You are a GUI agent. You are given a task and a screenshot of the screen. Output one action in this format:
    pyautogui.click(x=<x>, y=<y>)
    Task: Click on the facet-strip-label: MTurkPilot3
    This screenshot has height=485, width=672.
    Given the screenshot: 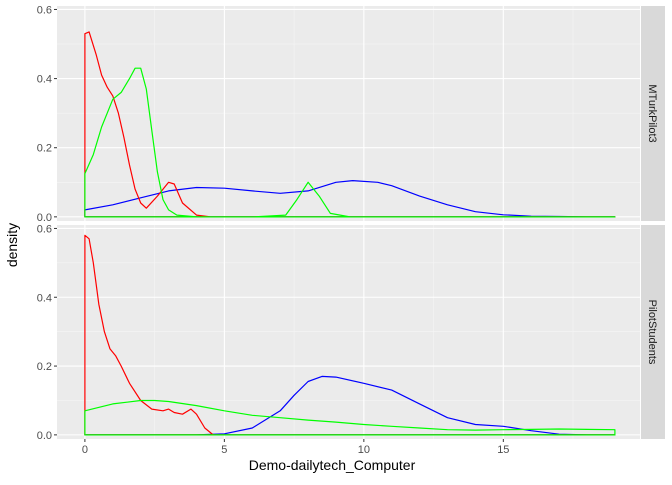 What is the action you would take?
    pyautogui.click(x=652, y=113)
    